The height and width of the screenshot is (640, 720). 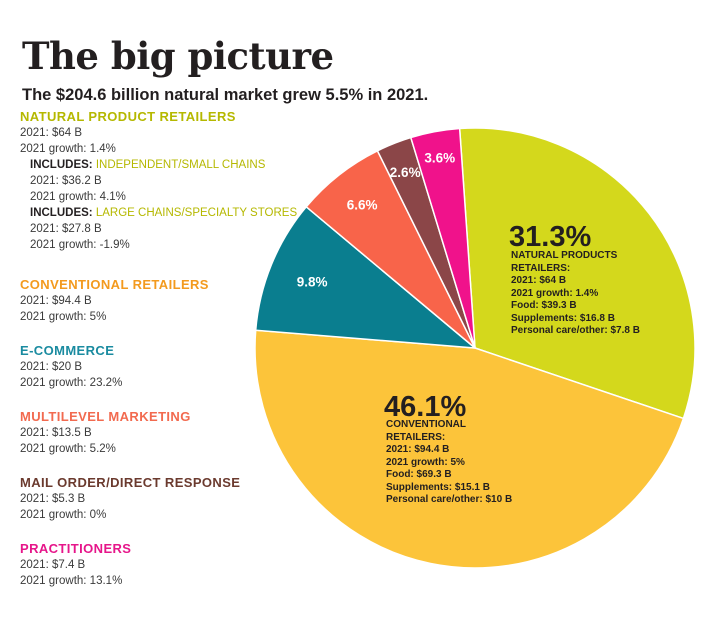 What do you see at coordinates (76, 548) in the screenshot?
I see `category-name: PRACTITIONERS` at bounding box center [76, 548].